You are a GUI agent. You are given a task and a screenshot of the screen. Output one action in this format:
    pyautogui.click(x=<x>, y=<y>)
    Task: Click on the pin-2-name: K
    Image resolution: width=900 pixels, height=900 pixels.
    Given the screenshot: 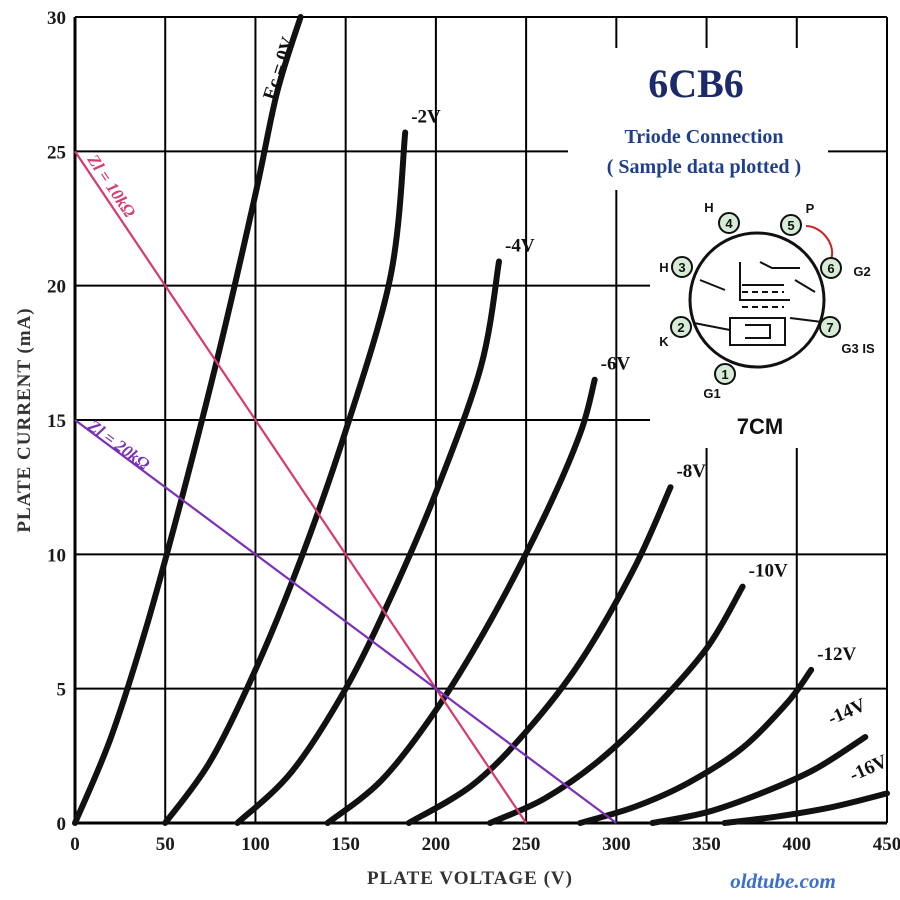 What is the action you would take?
    pyautogui.click(x=664, y=341)
    